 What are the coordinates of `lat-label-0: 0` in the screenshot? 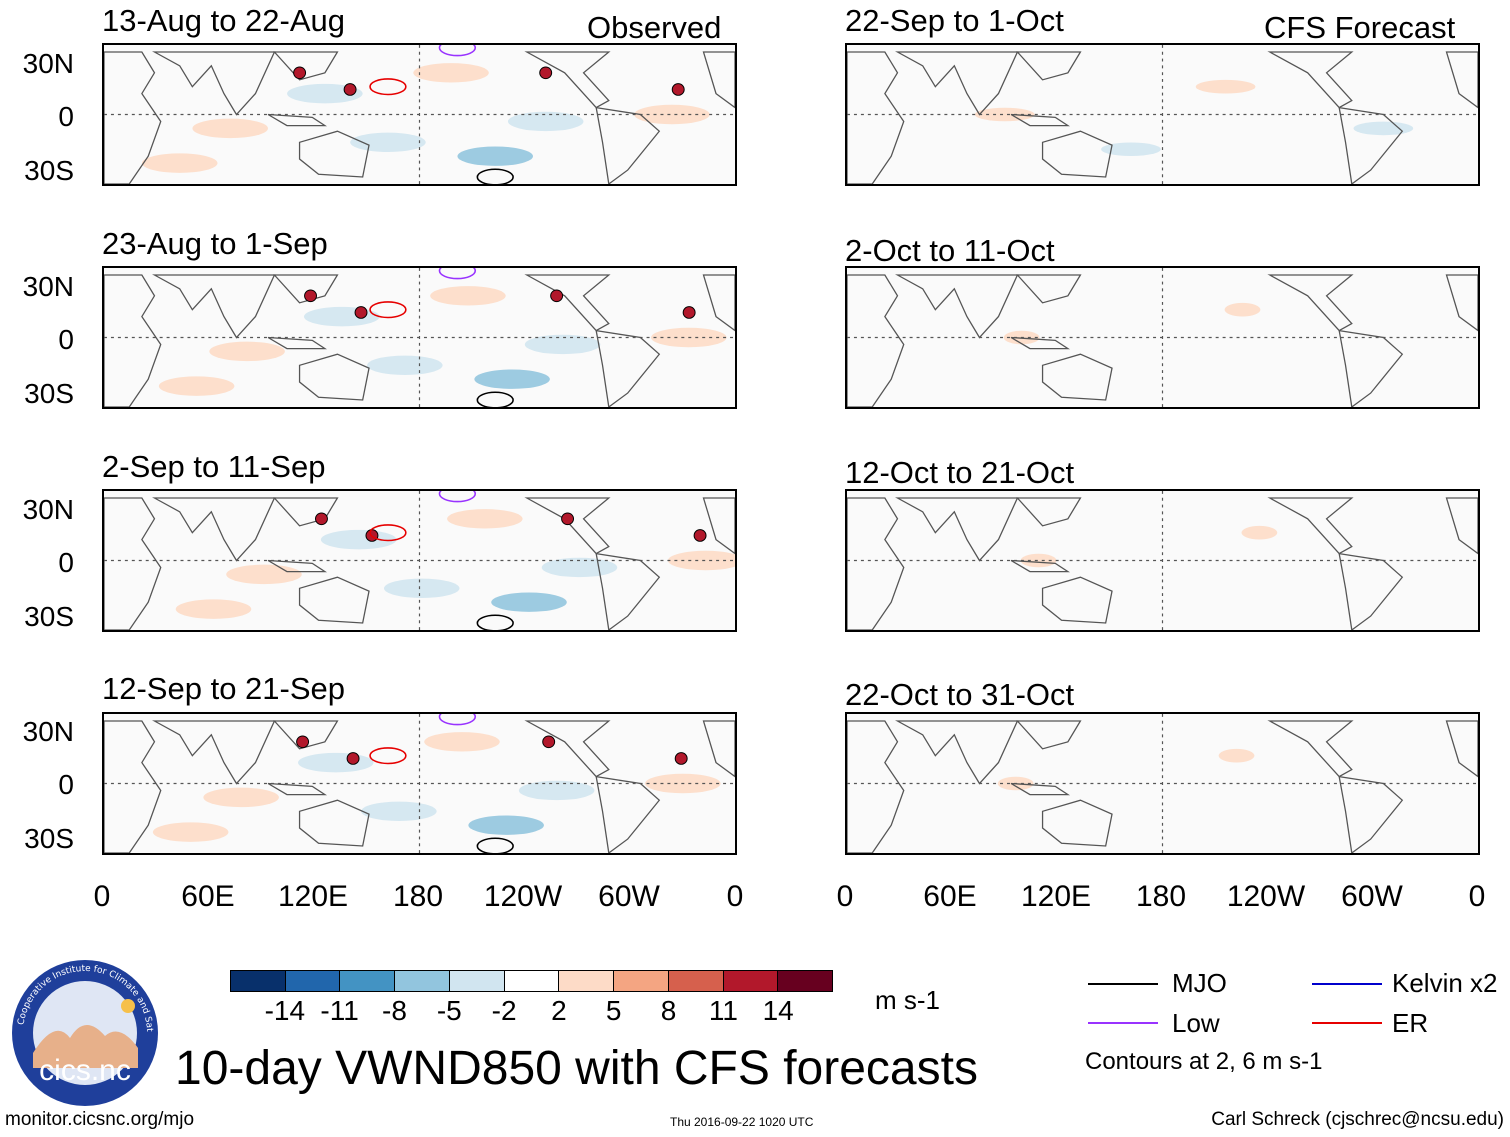 It's located at (66, 562).